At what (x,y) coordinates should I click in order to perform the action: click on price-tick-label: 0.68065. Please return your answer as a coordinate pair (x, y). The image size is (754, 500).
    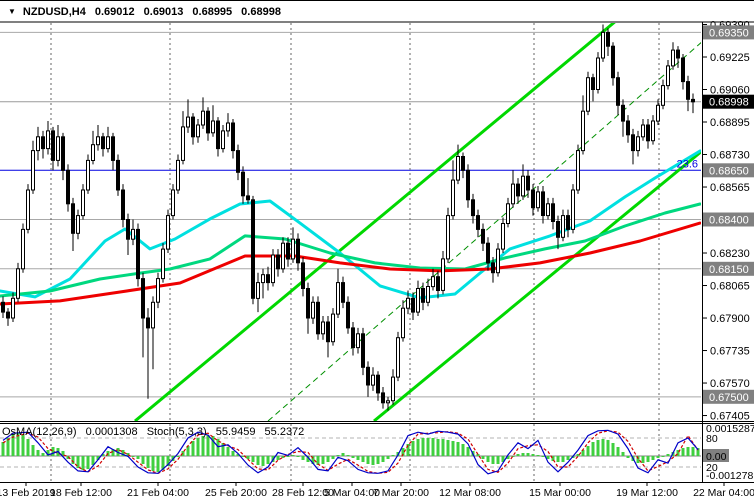
    Looking at the image, I should click on (730, 287).